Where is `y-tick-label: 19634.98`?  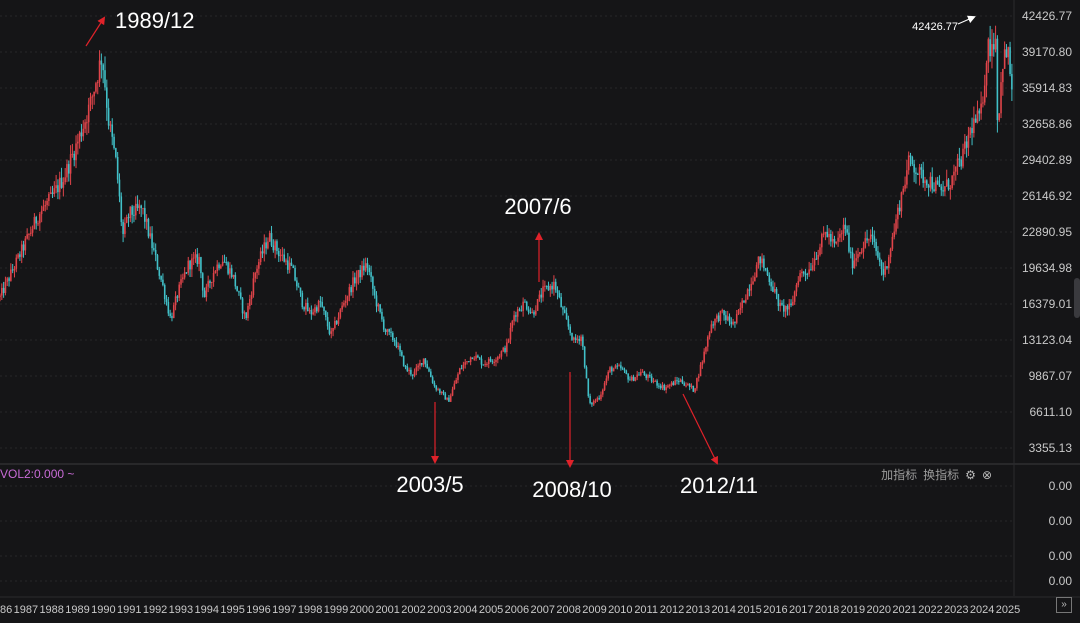
y-tick-label: 19634.98 is located at coordinates (1047, 268).